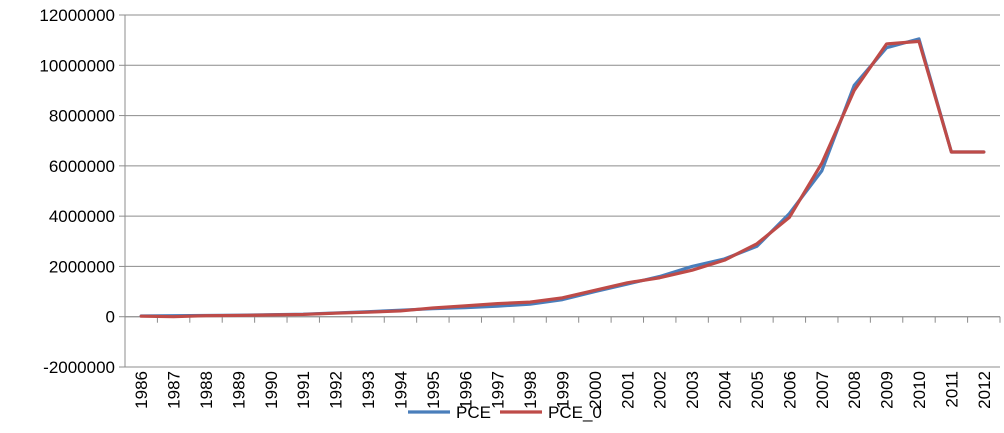 The image size is (1004, 433). I want to click on x-tick-label: 2008, so click(854, 390).